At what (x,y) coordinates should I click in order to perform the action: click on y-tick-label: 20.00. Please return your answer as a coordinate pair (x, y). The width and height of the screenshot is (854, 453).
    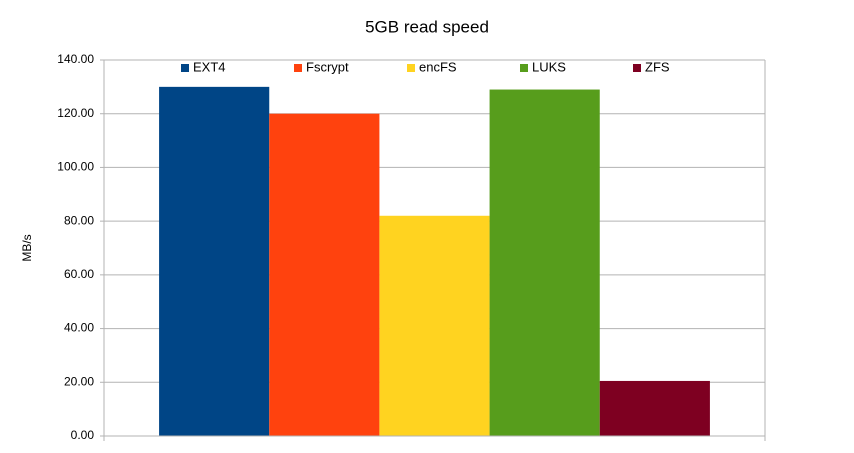
    Looking at the image, I should click on (79, 381).